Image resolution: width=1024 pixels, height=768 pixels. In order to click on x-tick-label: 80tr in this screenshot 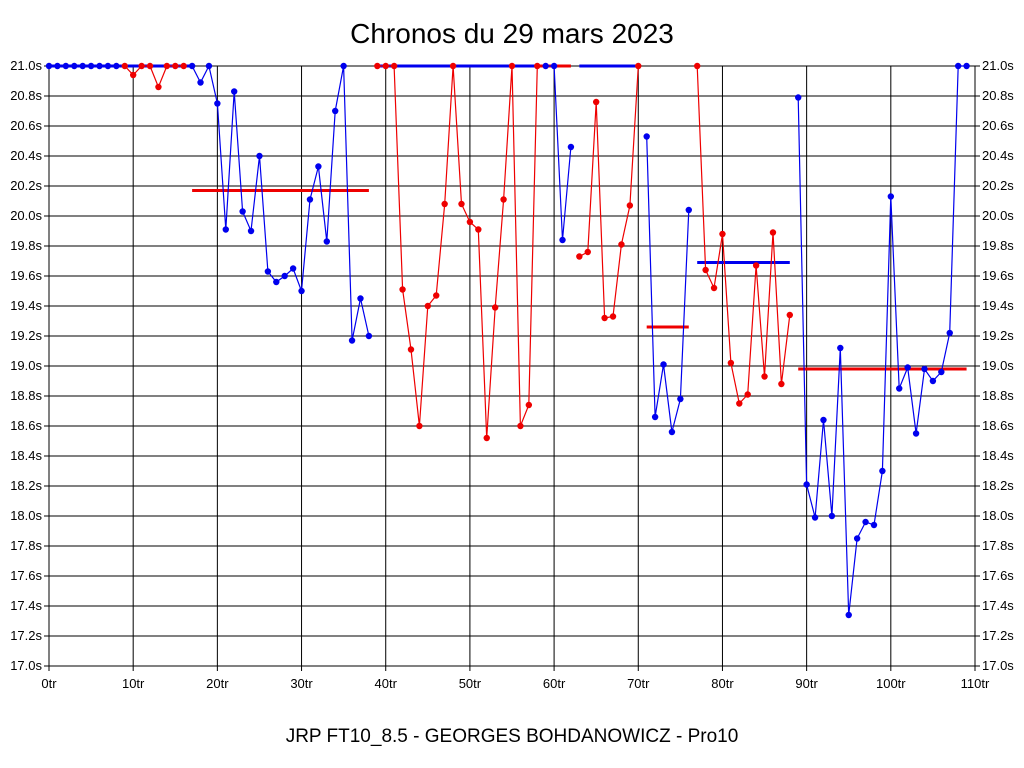, I will do `click(722, 683)`.